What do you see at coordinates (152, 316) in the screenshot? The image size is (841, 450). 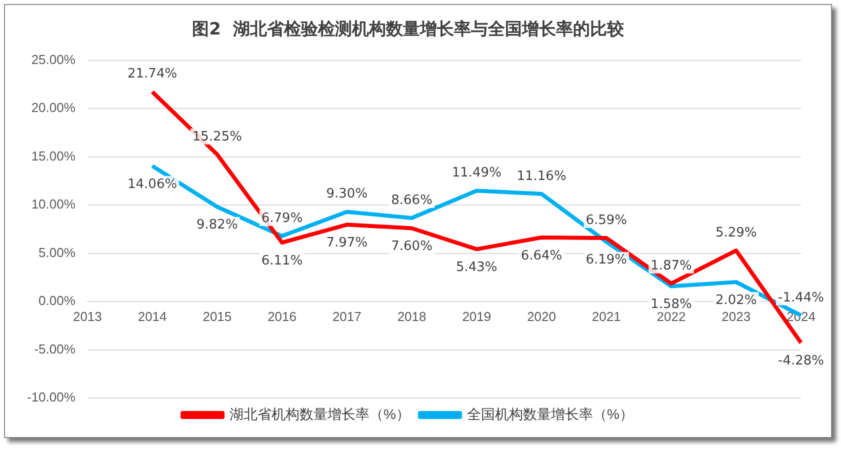 I see `x-tick-label: 2014` at bounding box center [152, 316].